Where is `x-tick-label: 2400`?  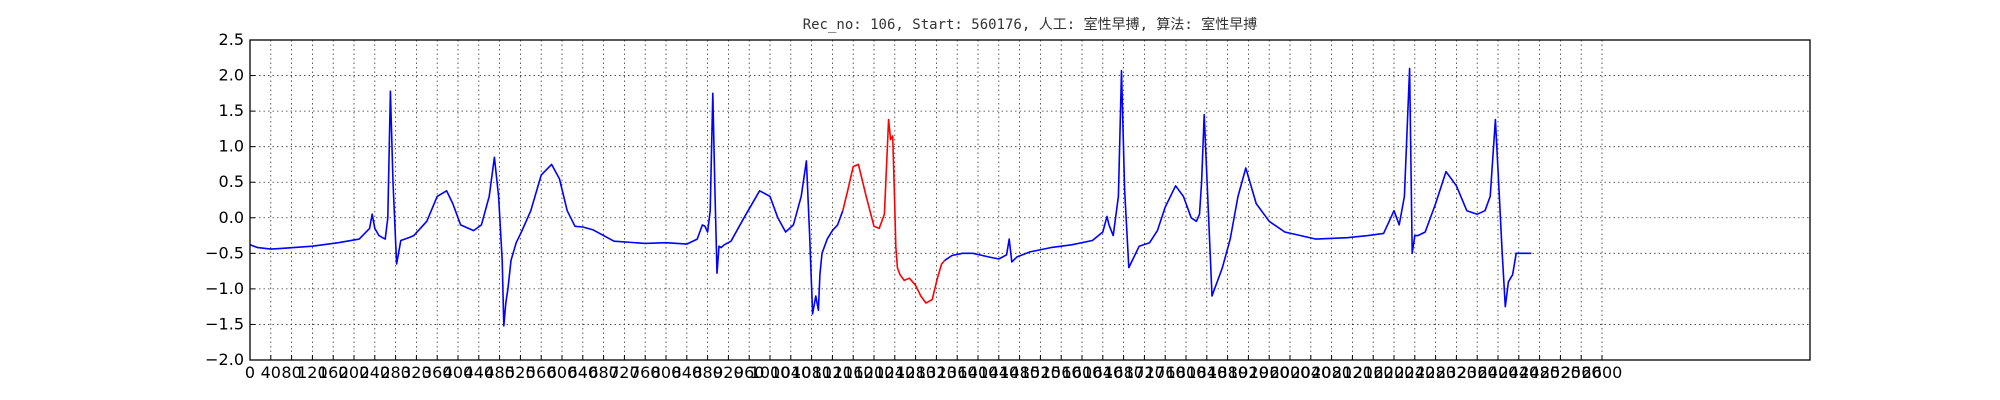 x-tick-label: 2400 is located at coordinates (1498, 372).